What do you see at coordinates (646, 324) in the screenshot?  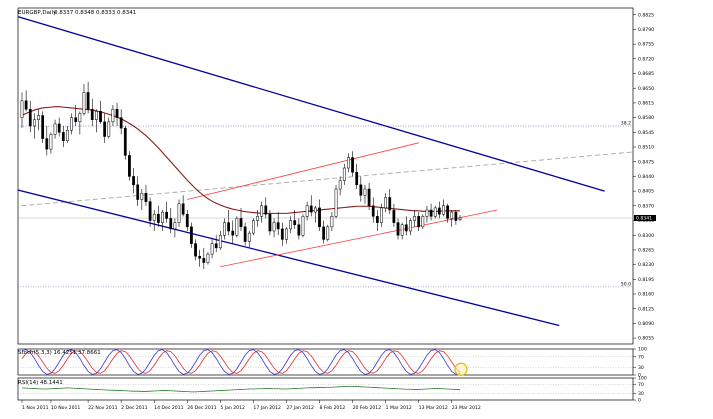 I see `price-tick-label: 0.8090` at bounding box center [646, 324].